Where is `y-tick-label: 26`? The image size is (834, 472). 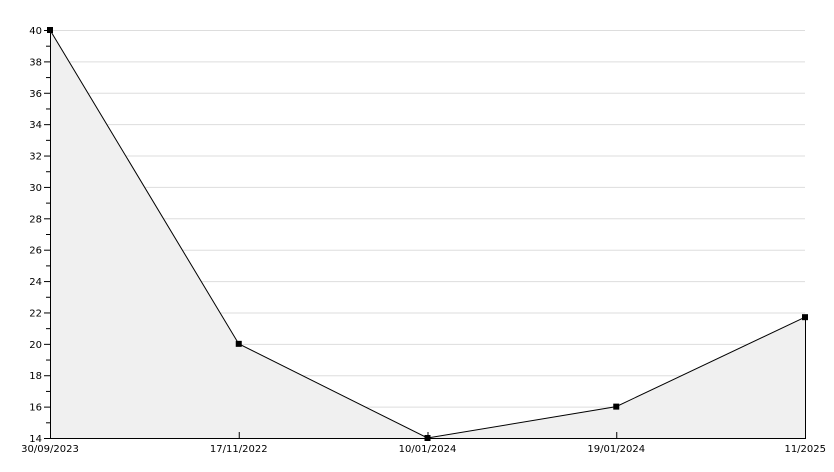
y-tick-label: 26 is located at coordinates (35, 251).